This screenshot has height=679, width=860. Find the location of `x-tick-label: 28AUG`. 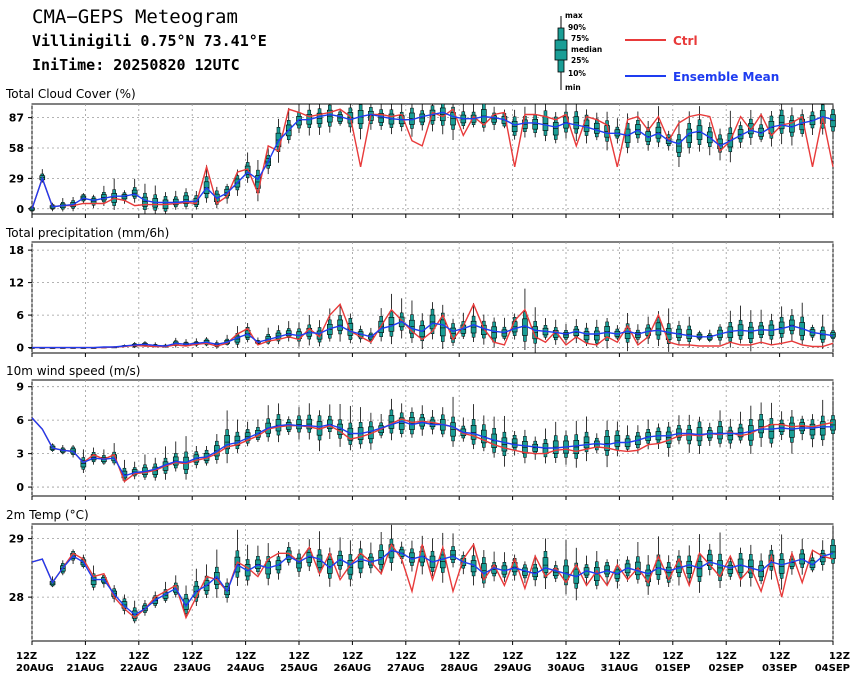

x-tick-label: 28AUG is located at coordinates (459, 668).